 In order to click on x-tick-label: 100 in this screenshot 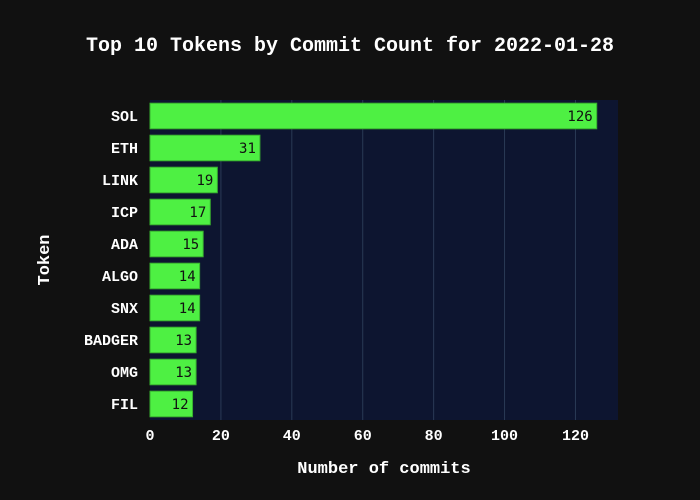, I will do `click(504, 436)`.